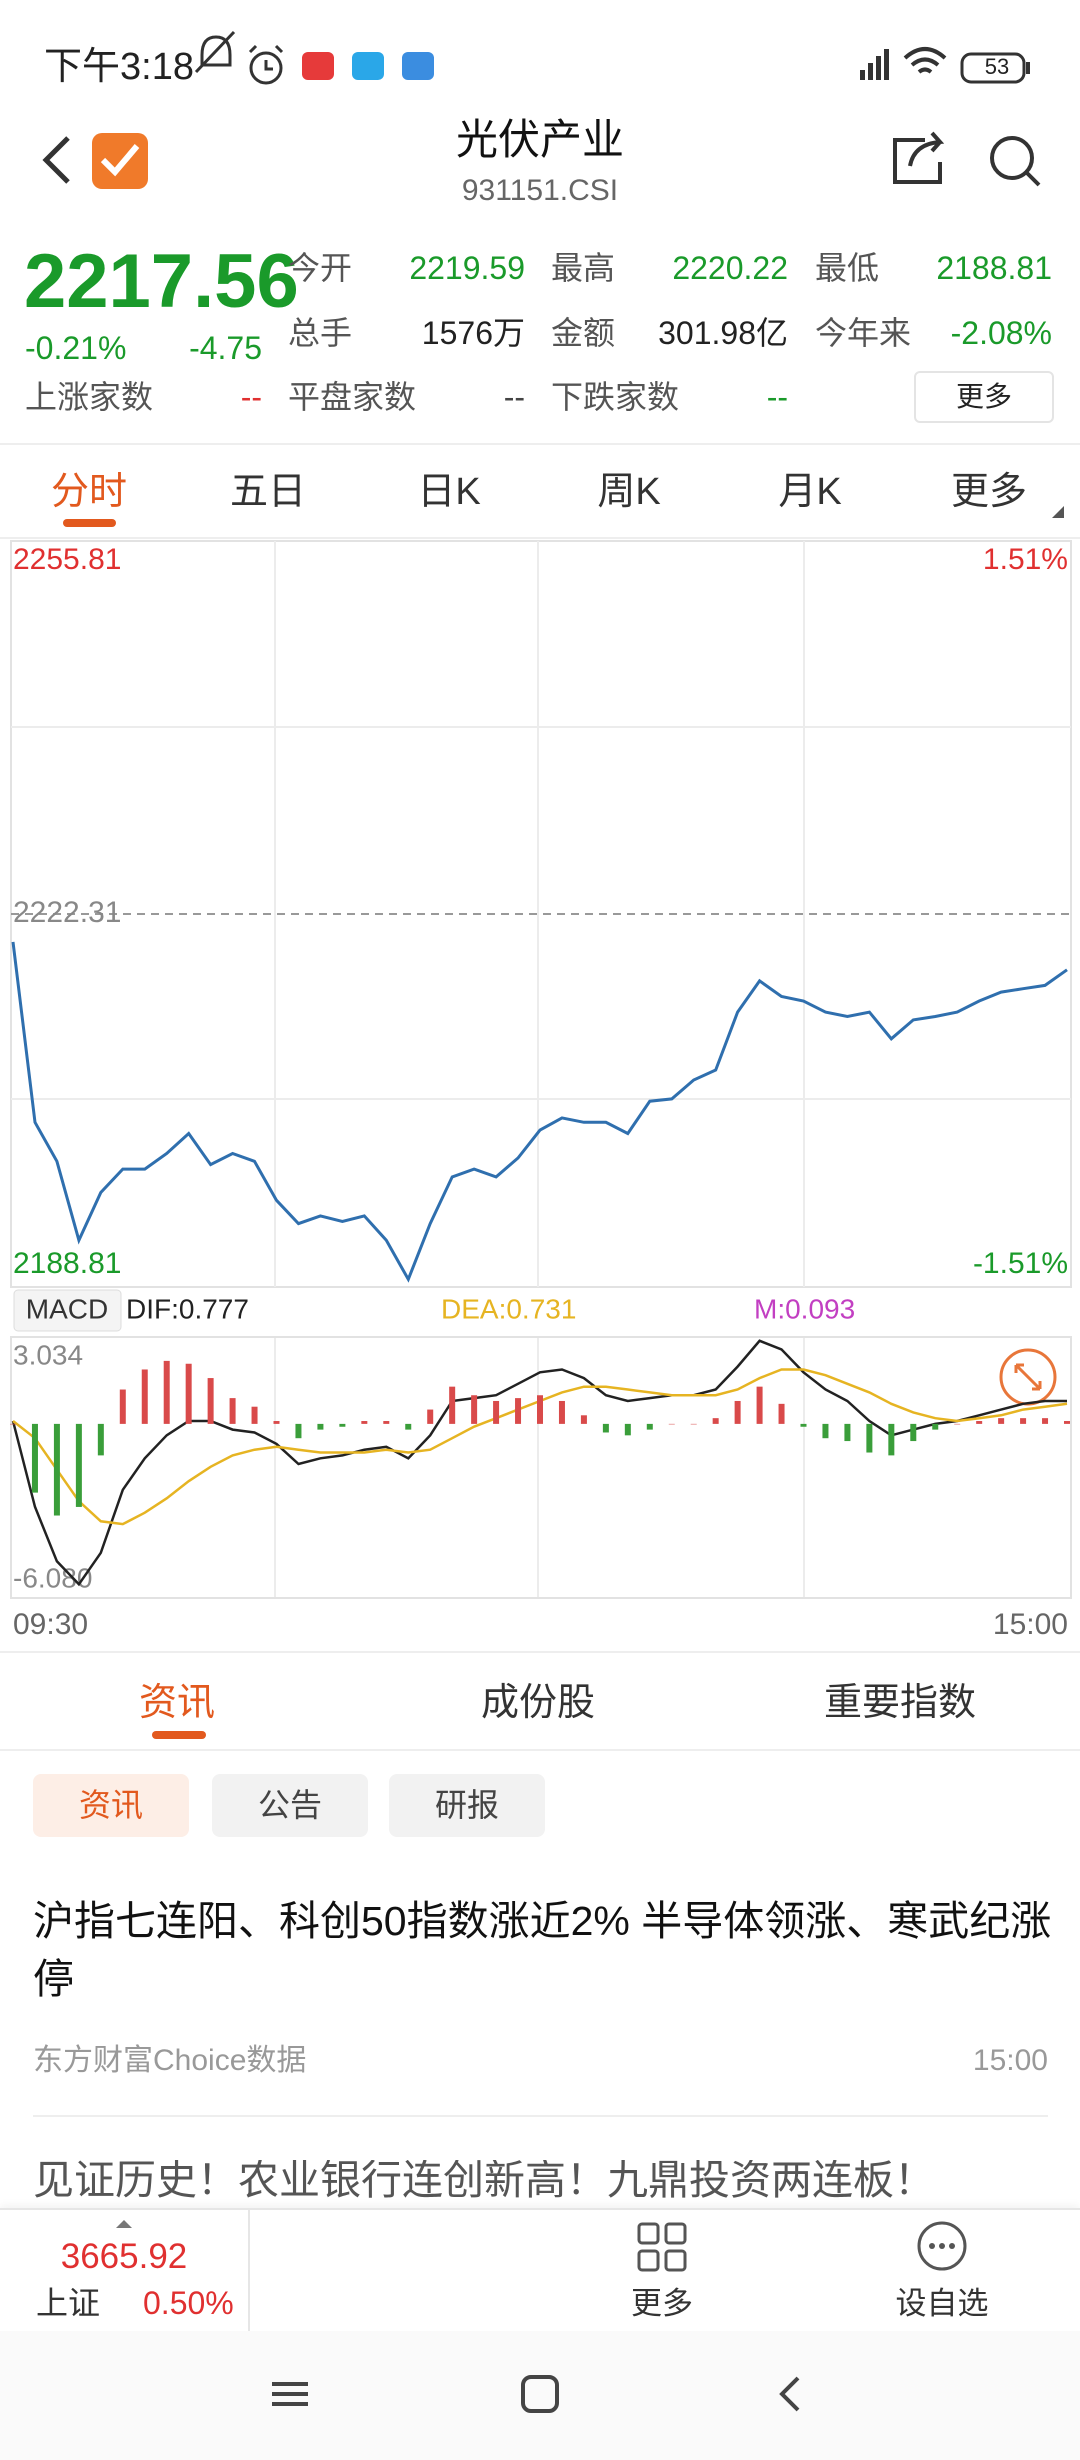 The image size is (1080, 2460). I want to click on change: -4.75, so click(225, 348).